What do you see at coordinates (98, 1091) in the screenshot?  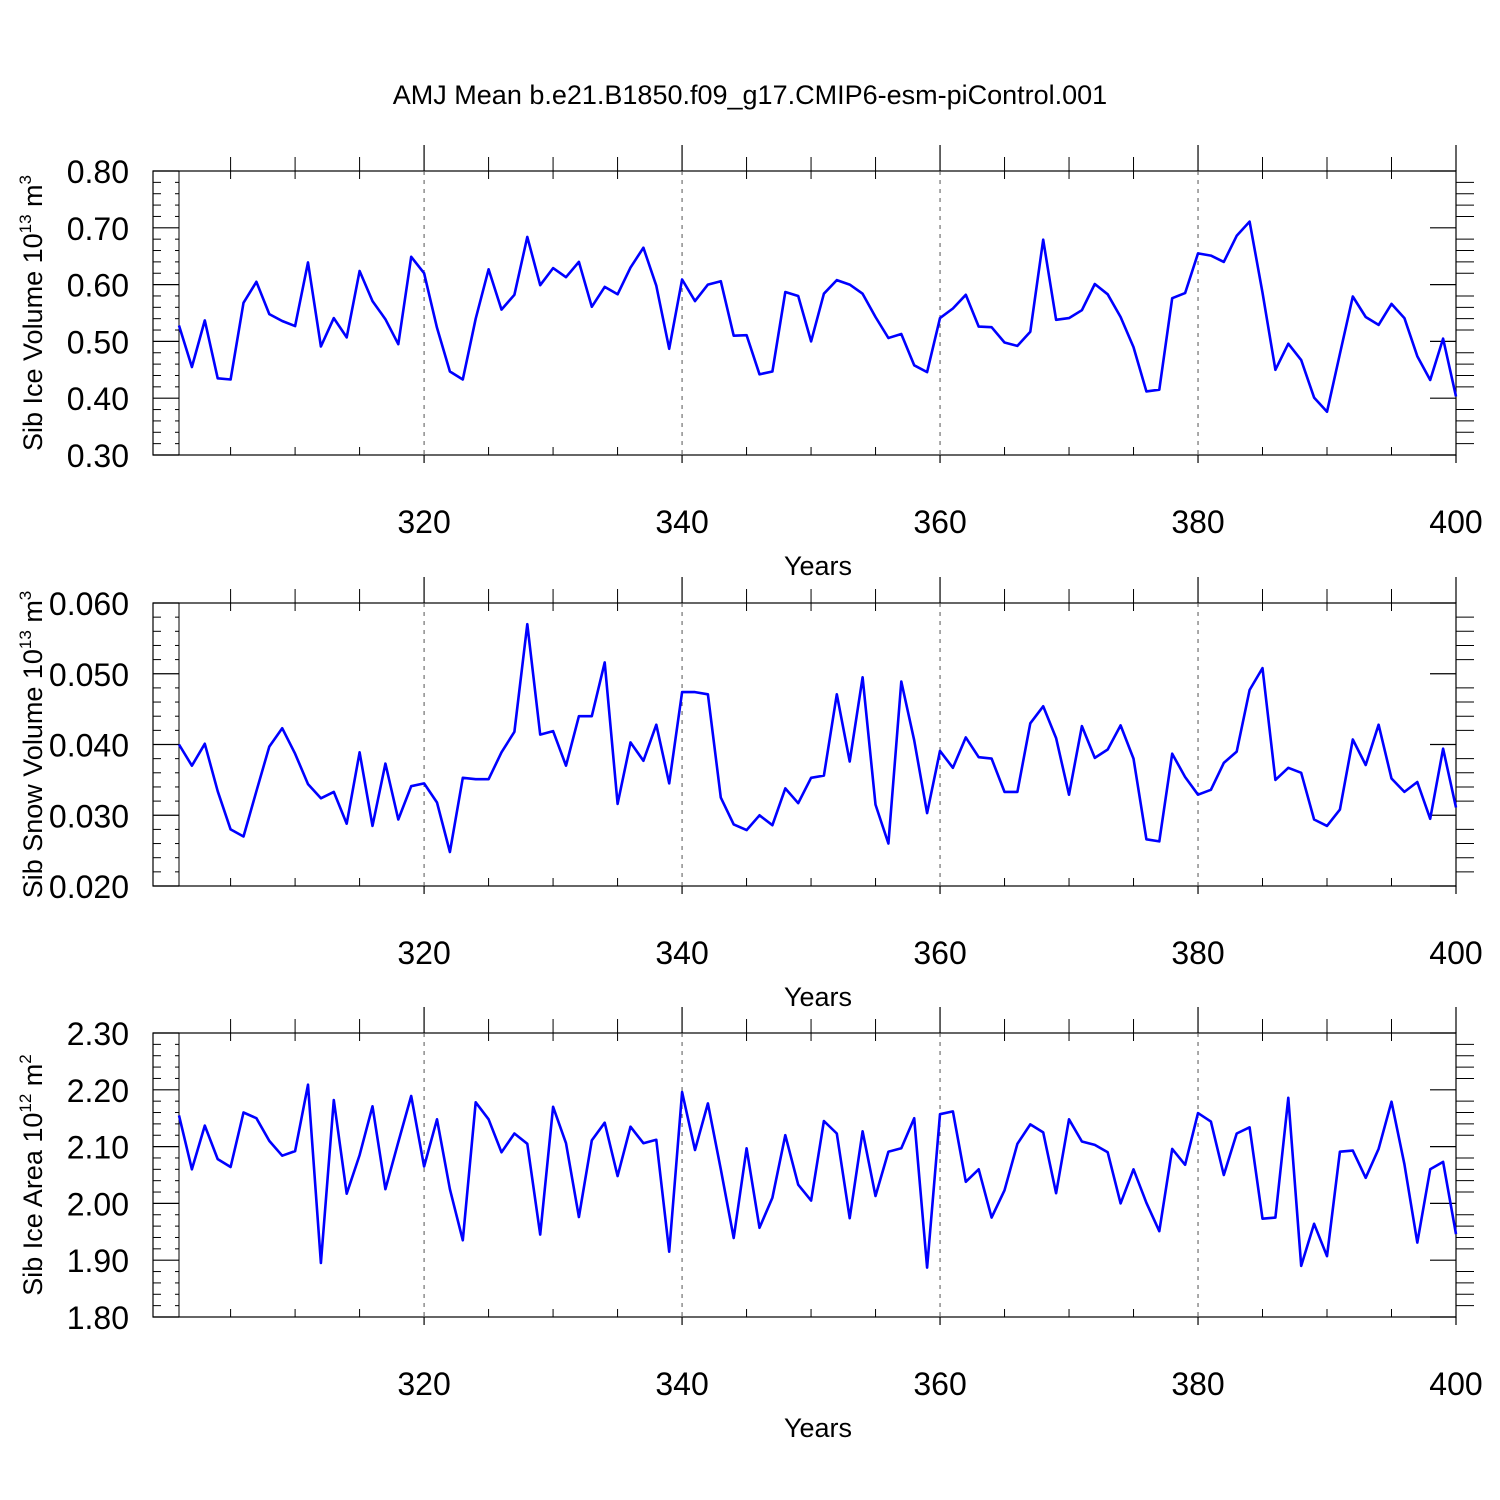 I see `sib-ice-area-y-tick-label: 2.20` at bounding box center [98, 1091].